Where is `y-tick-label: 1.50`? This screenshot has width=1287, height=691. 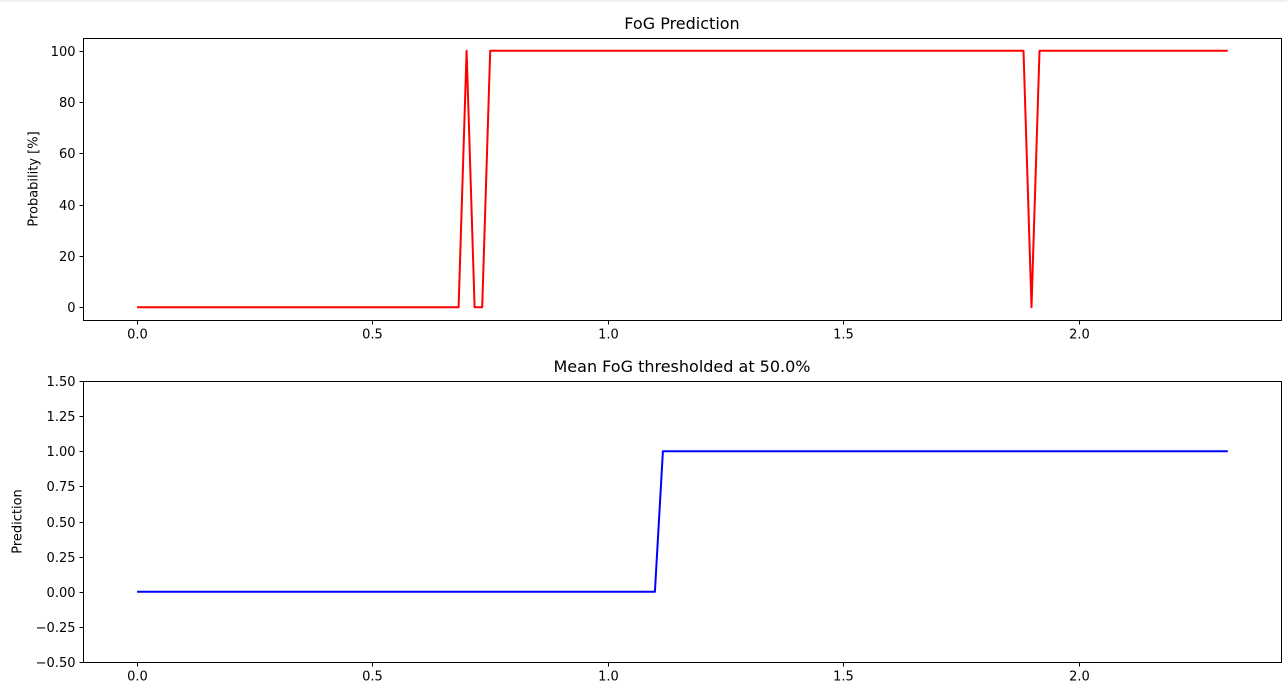 y-tick-label: 1.50 is located at coordinates (61, 382).